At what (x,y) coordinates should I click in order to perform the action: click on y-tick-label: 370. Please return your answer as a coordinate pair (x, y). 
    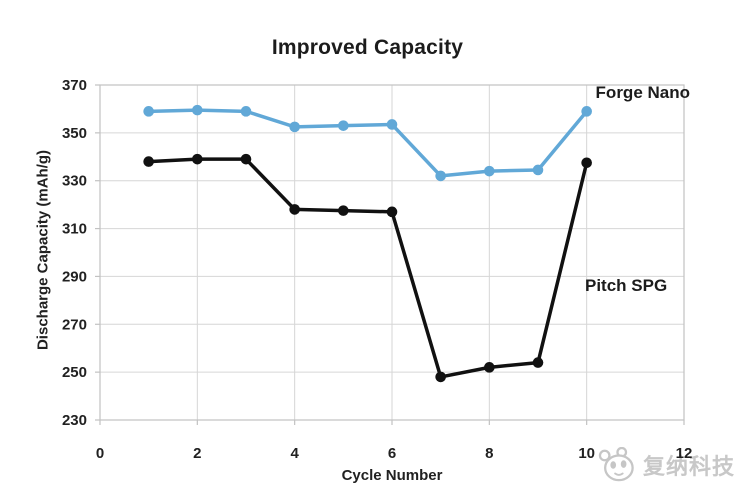
    Looking at the image, I should click on (74, 85).